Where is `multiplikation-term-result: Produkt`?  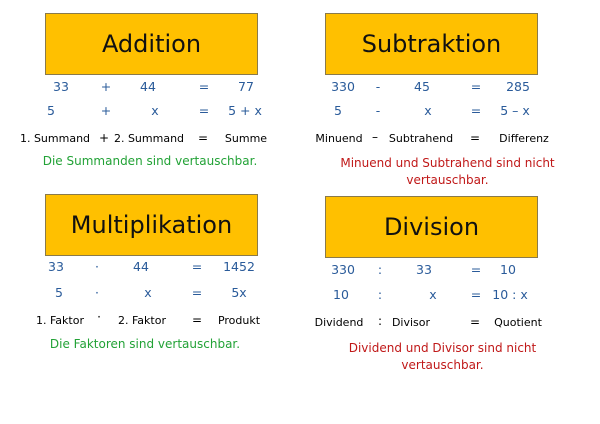 multiplikation-term-result: Produkt is located at coordinates (239, 320).